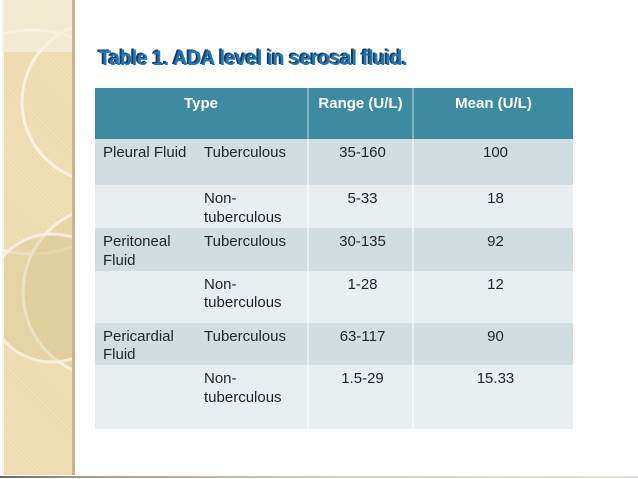 The width and height of the screenshot is (638, 479). I want to click on slide-title: Table 1. ADA level in serosal fluid., so click(253, 58).